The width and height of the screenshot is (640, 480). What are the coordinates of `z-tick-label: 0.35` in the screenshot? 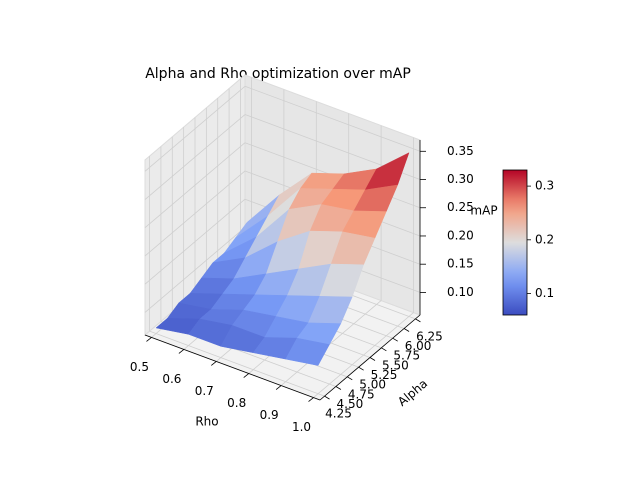 It's located at (460, 151).